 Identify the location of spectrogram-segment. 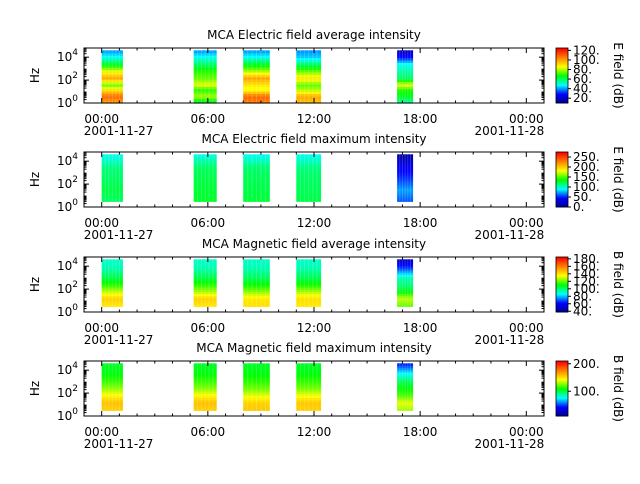
(205, 77).